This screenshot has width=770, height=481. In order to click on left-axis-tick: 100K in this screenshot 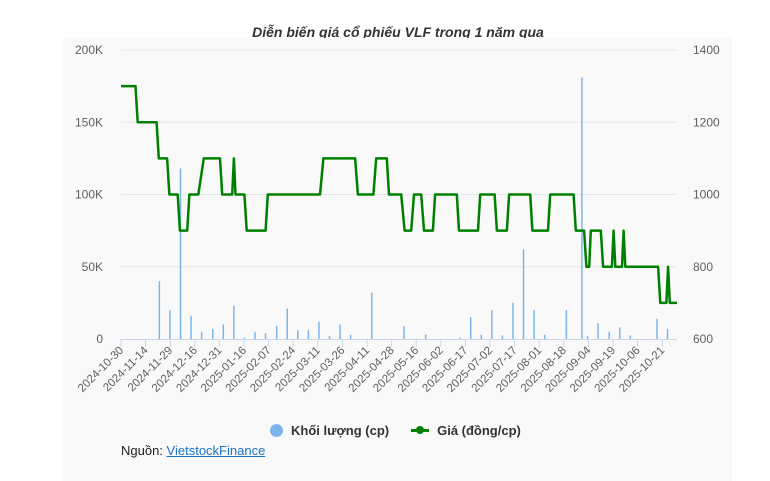, I will do `click(89, 195)`.